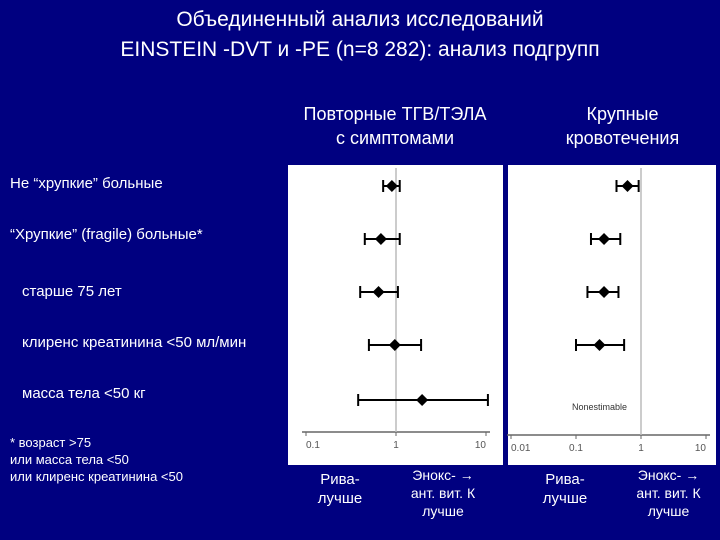 This screenshot has width=720, height=540. I want to click on right-tick-label: 0.1, so click(576, 448).